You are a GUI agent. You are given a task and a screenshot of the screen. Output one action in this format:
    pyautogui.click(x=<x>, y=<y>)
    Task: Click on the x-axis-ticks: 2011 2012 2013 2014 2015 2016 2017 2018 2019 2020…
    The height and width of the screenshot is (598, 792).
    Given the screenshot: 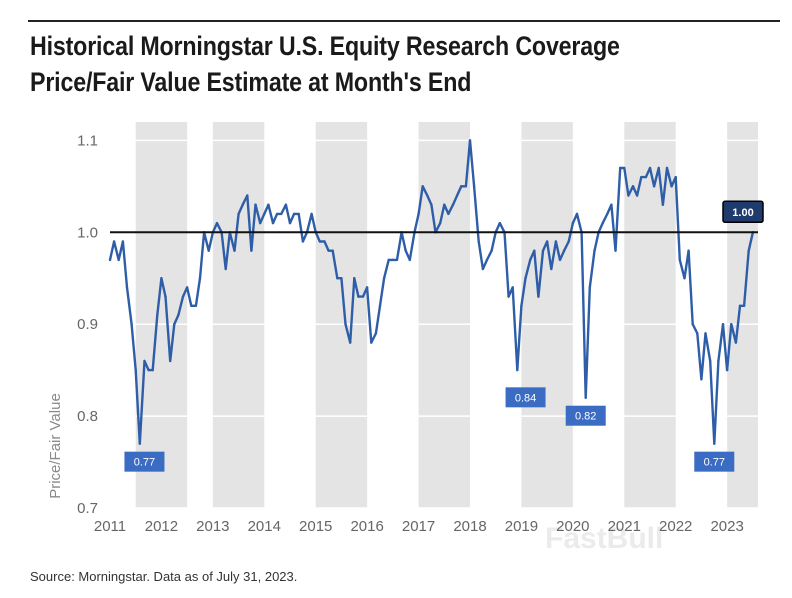 What is the action you would take?
    pyautogui.click(x=419, y=526)
    